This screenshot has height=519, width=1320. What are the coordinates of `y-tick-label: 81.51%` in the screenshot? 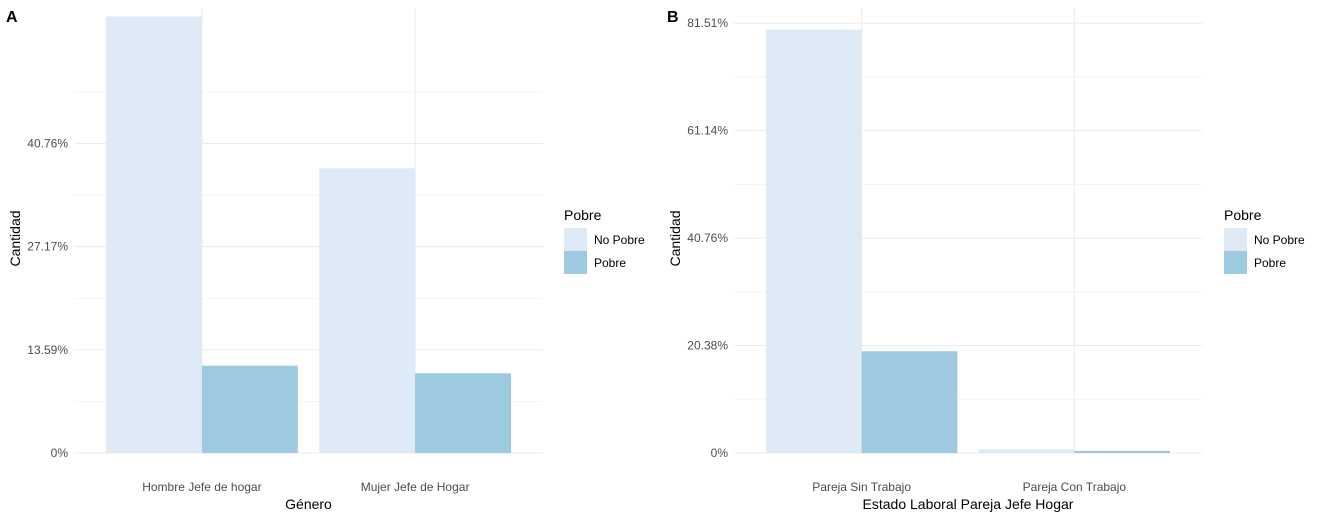 It's located at (707, 23).